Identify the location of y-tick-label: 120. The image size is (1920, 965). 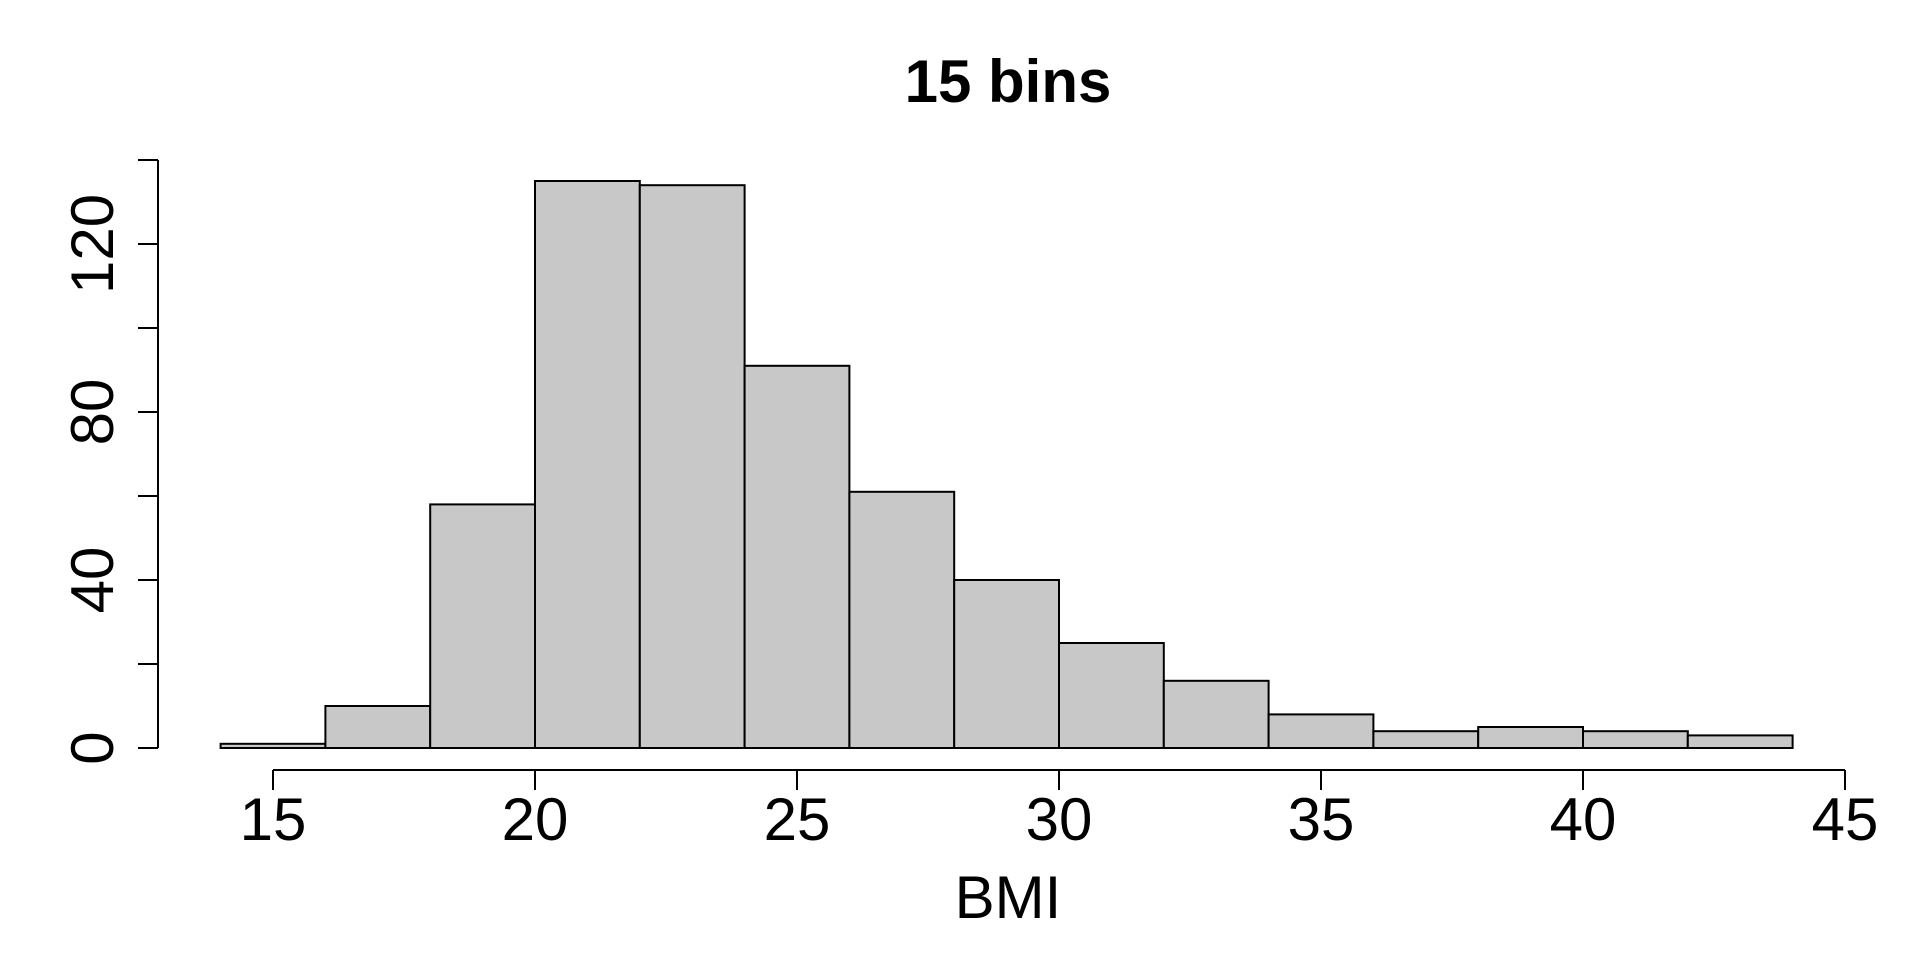
(92, 244).